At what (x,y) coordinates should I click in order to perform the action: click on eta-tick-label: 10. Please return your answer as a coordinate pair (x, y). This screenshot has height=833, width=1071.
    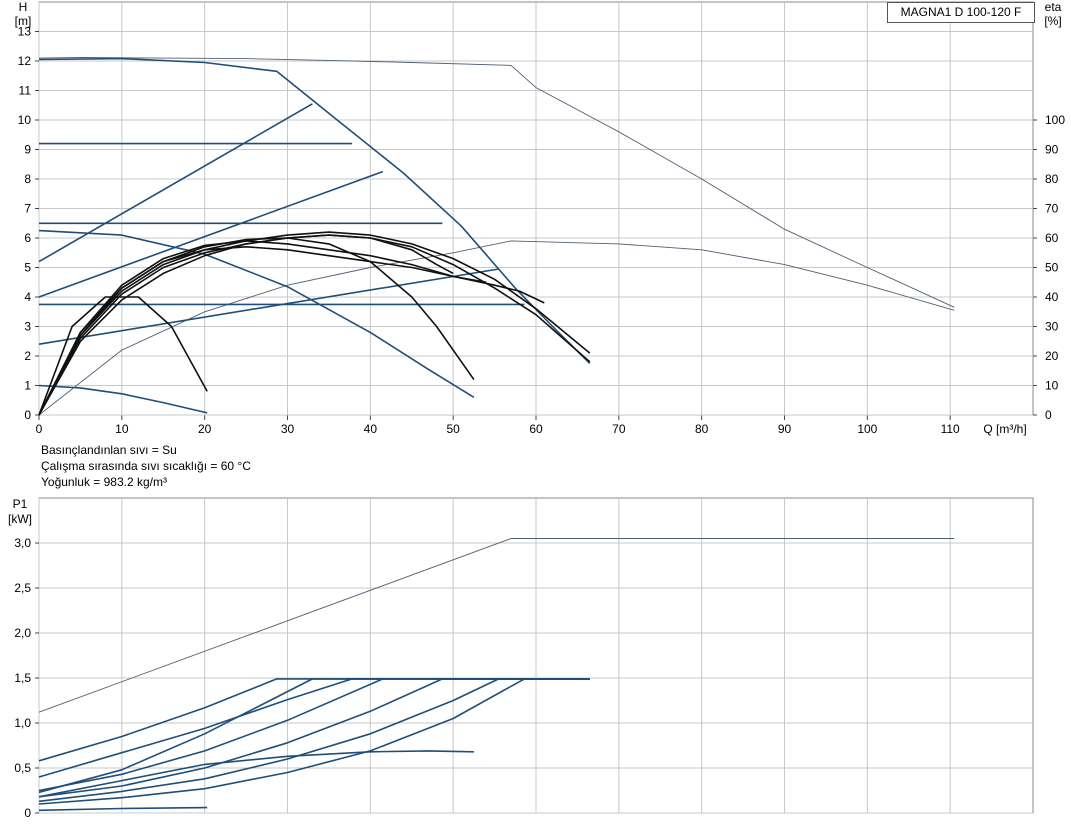
    Looking at the image, I should click on (1052, 386).